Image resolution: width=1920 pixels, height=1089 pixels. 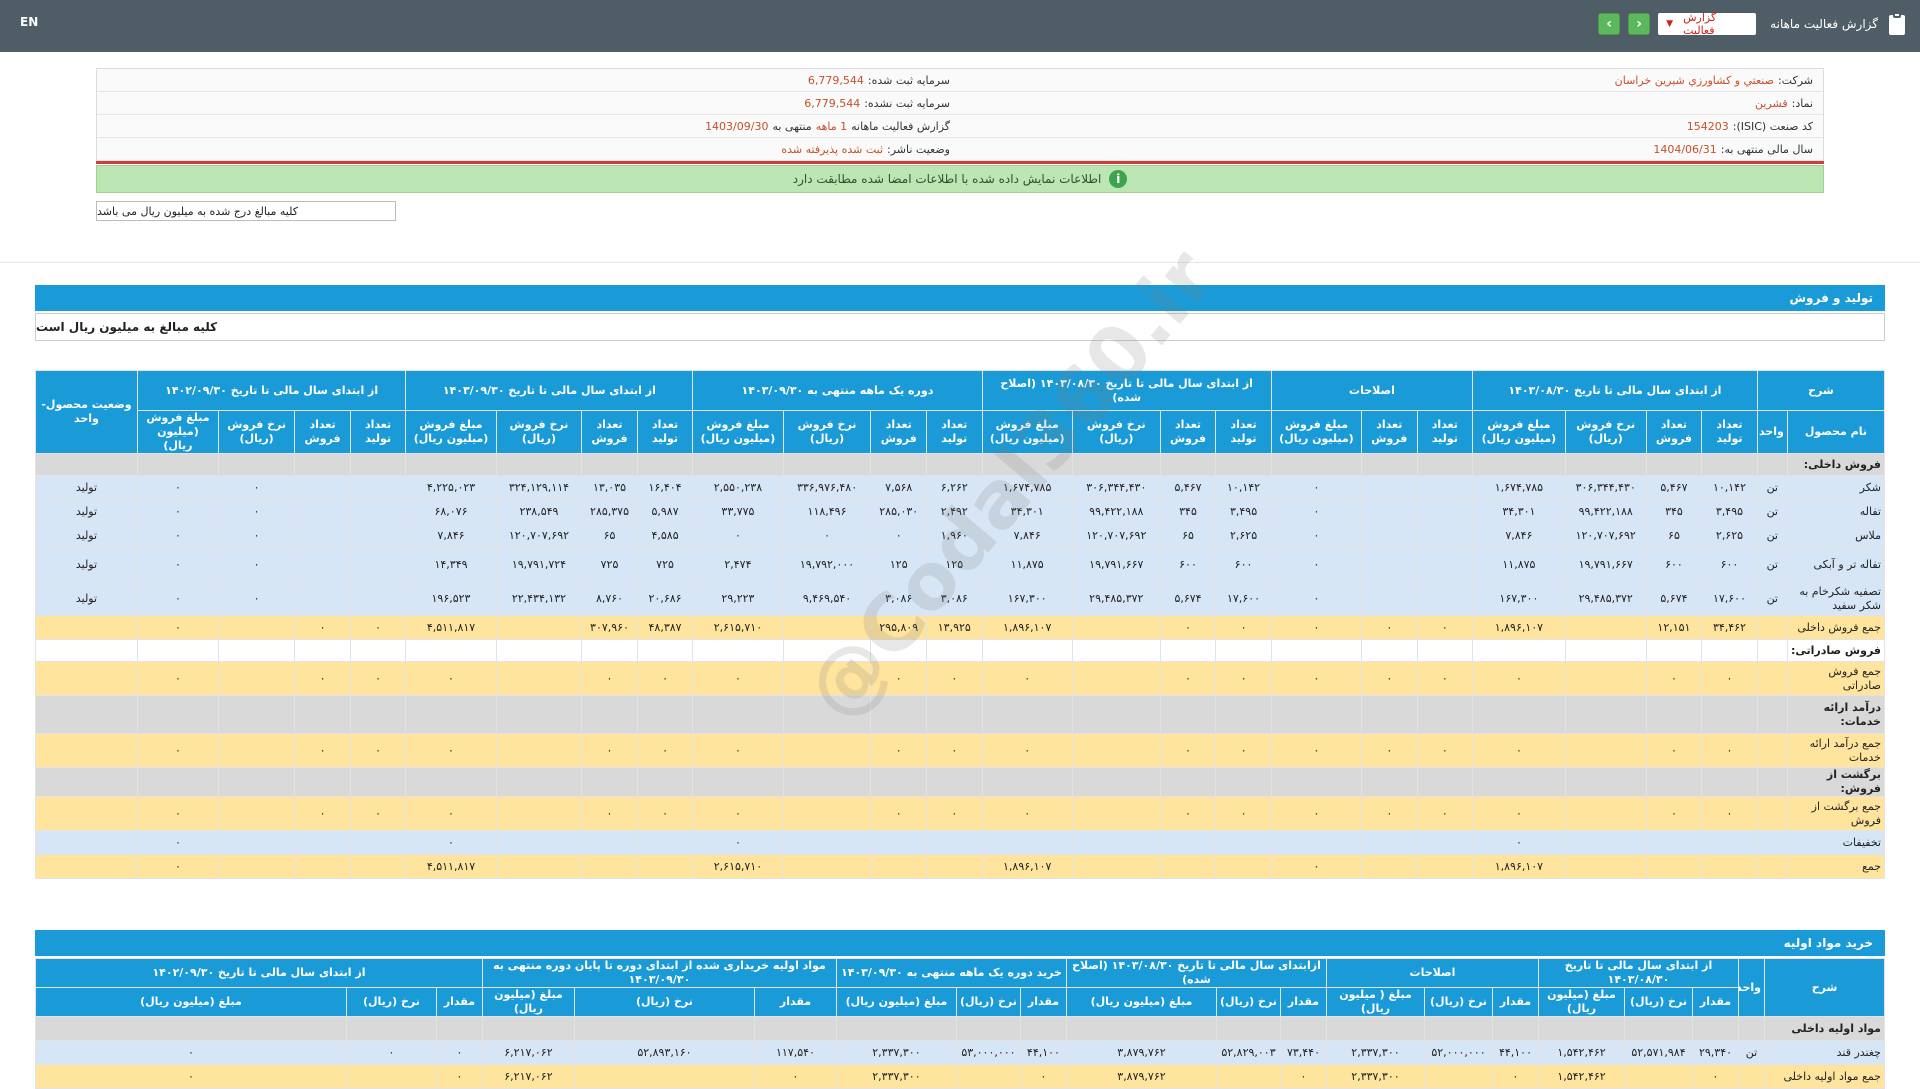 I want to click on prev-report-button: ‹, so click(x=1609, y=24).